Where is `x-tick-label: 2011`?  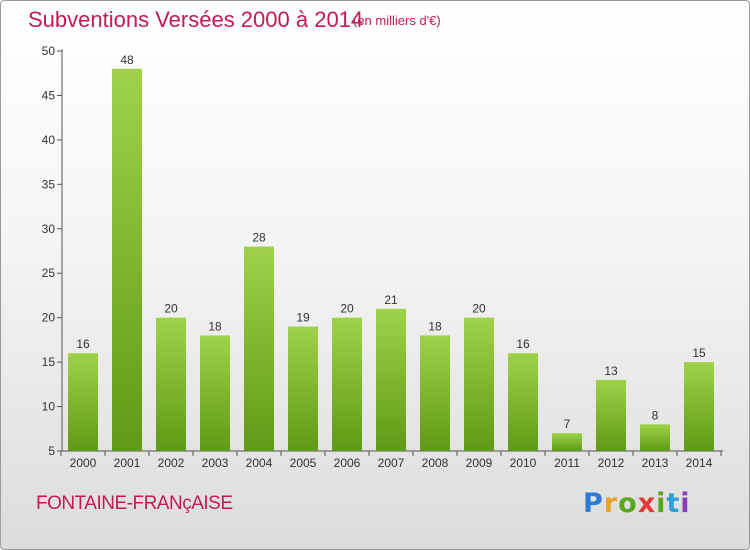
x-tick-label: 2011 is located at coordinates (567, 463).